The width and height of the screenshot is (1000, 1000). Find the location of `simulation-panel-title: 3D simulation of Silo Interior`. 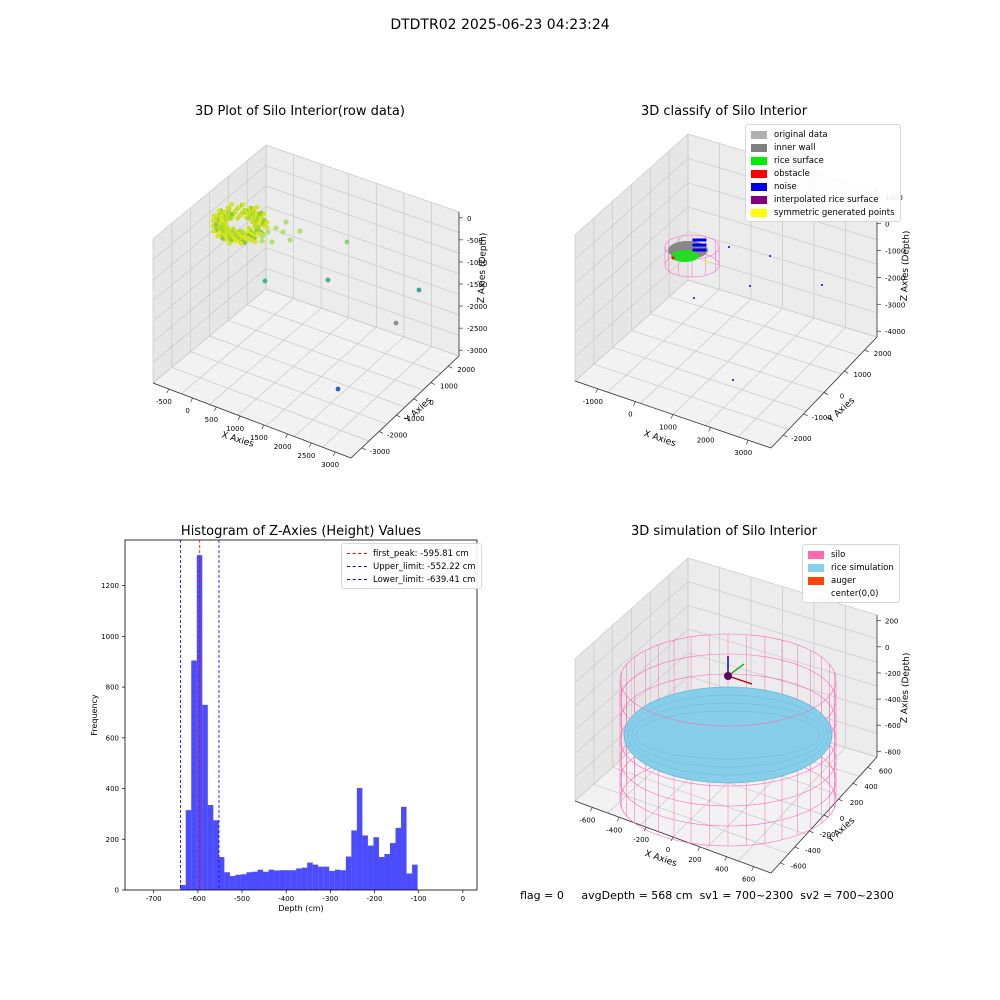

simulation-panel-title: 3D simulation of Silo Interior is located at coordinates (724, 531).